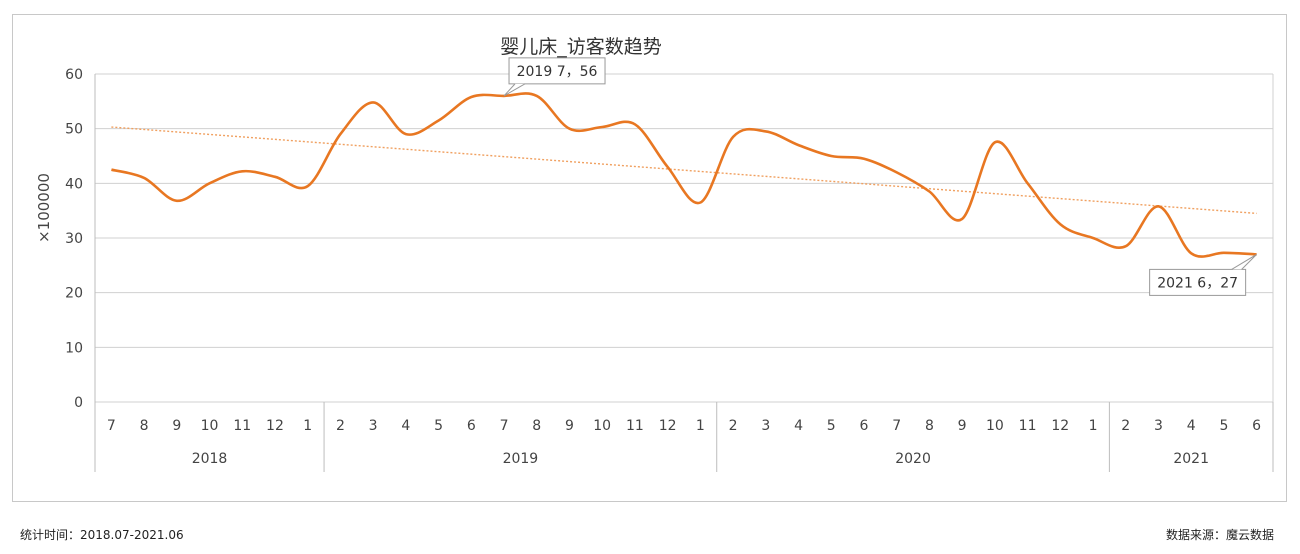 This screenshot has height=554, width=1300. Describe the element at coordinates (78, 403) in the screenshot. I see `y-tick-label: 0` at that location.